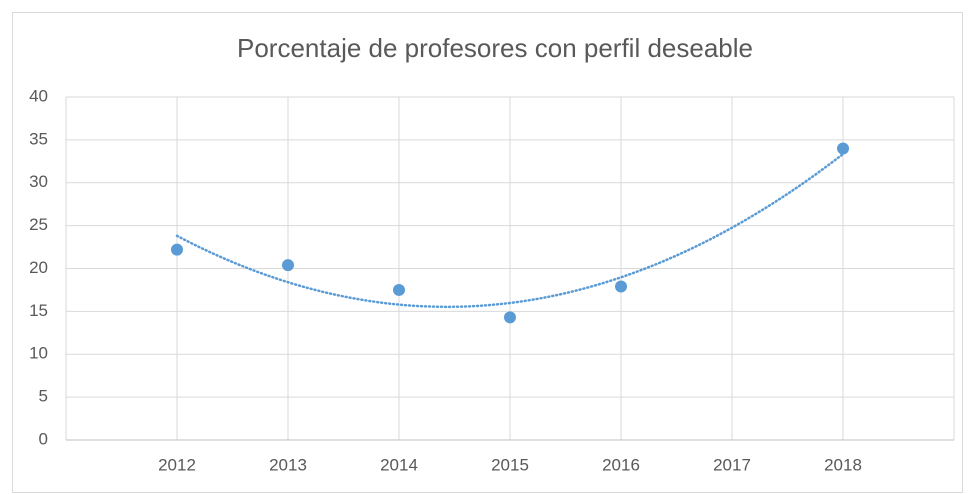 This screenshot has width=969, height=494. What do you see at coordinates (510, 464) in the screenshot?
I see `x-tick-label: 2015` at bounding box center [510, 464].